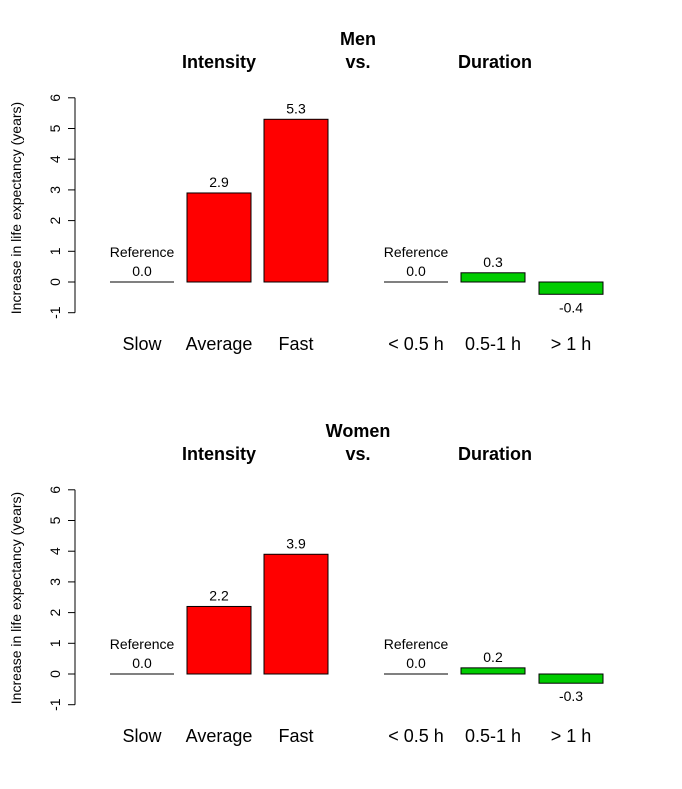  What do you see at coordinates (358, 39) in the screenshot?
I see `chart-title: Men` at bounding box center [358, 39].